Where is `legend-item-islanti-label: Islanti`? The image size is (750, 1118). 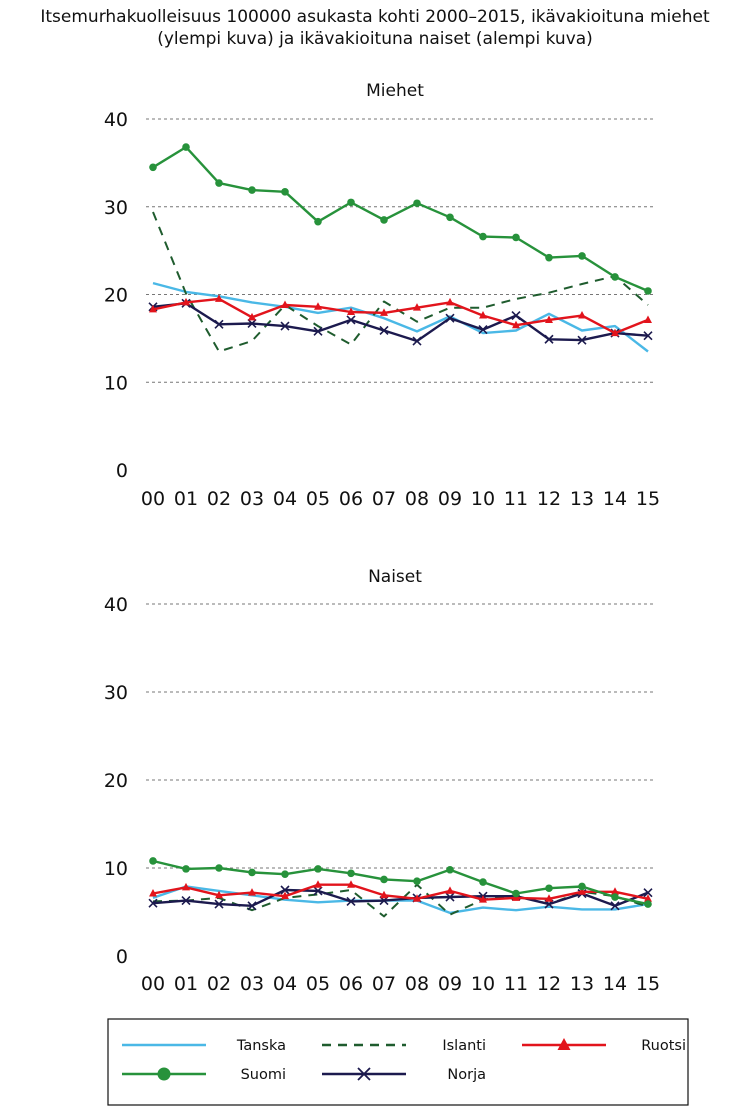
legend-item-islanti-label: Islanti is located at coordinates (464, 1046).